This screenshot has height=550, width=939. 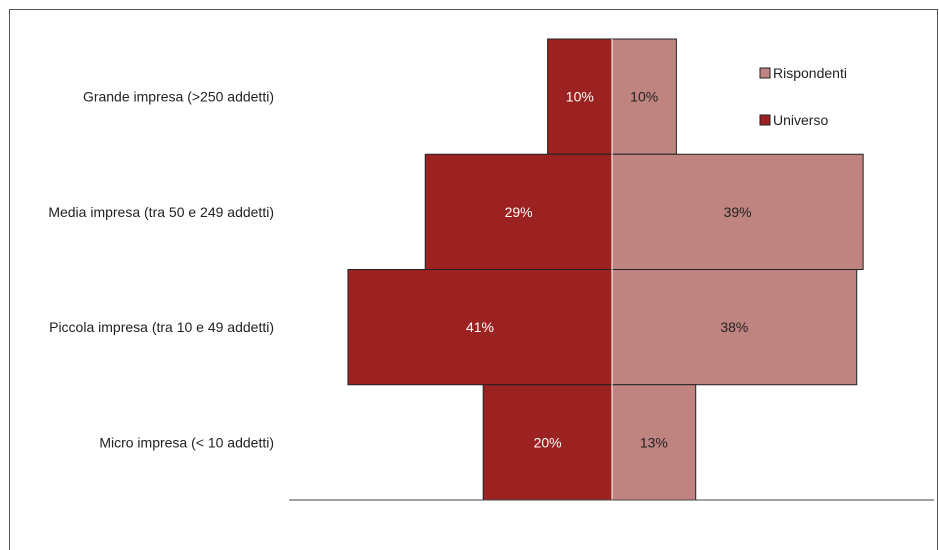 I want to click on label-rispondenti-micro: 13%, so click(x=654, y=442).